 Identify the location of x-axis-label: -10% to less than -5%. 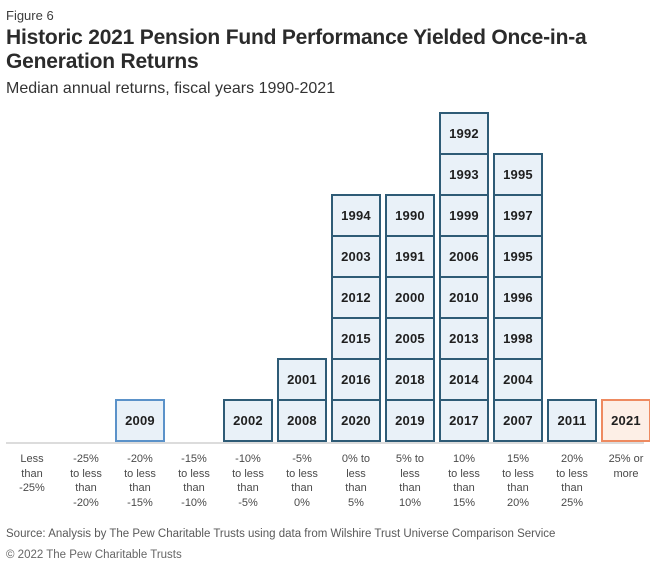
(248, 481).